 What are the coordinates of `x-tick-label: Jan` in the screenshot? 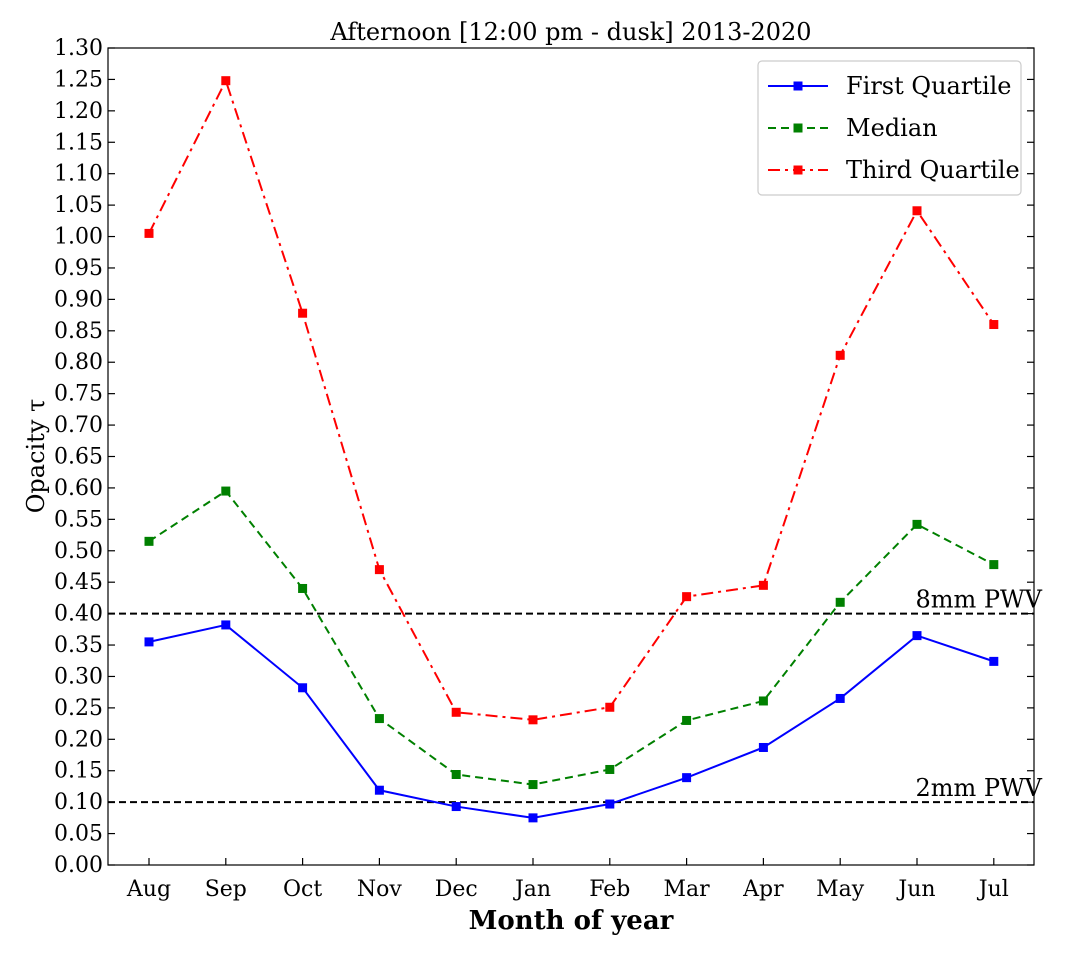 It's located at (532, 889).